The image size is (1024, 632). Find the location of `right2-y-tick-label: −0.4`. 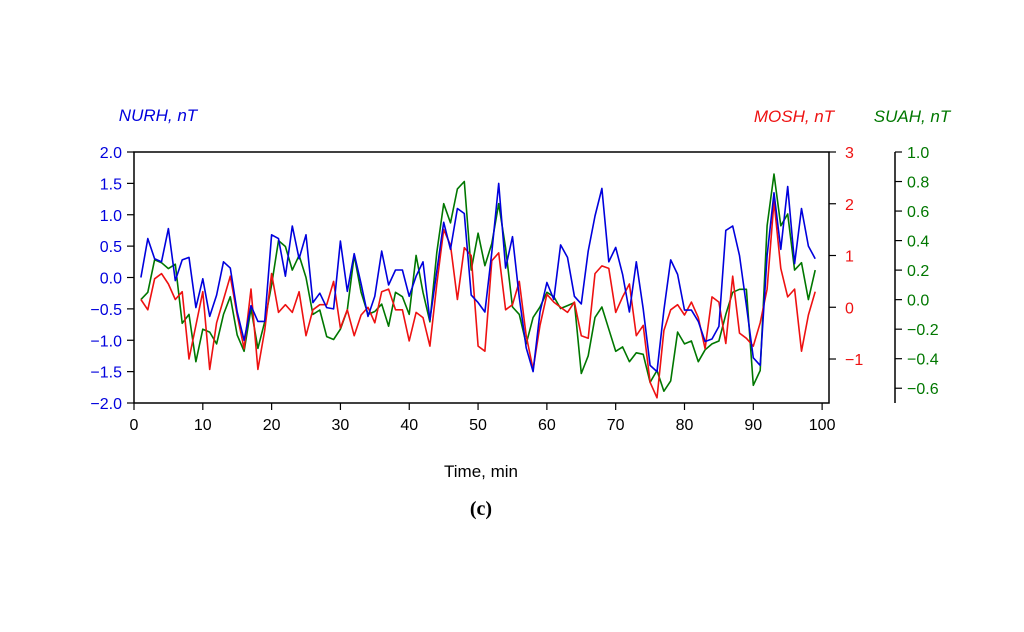

right2-y-tick-label: −0.4 is located at coordinates (923, 360).